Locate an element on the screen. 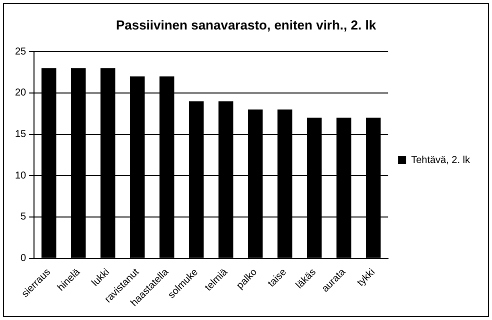 The height and width of the screenshot is (320, 492). y-tick-label: 5 is located at coordinates (23, 217).